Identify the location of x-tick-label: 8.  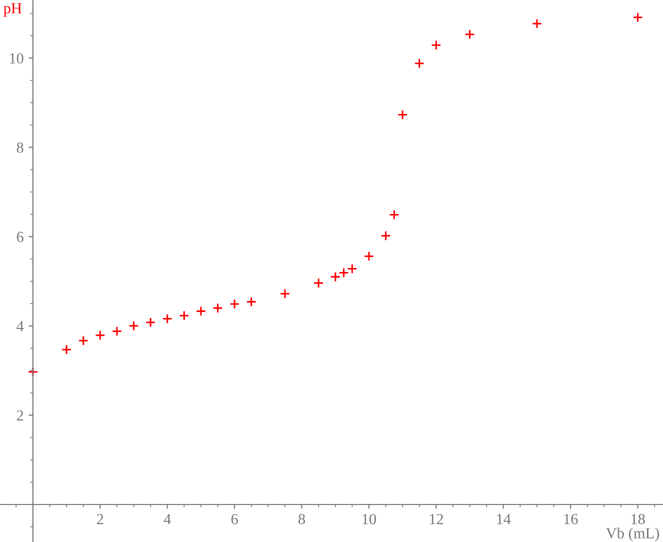
(301, 519).